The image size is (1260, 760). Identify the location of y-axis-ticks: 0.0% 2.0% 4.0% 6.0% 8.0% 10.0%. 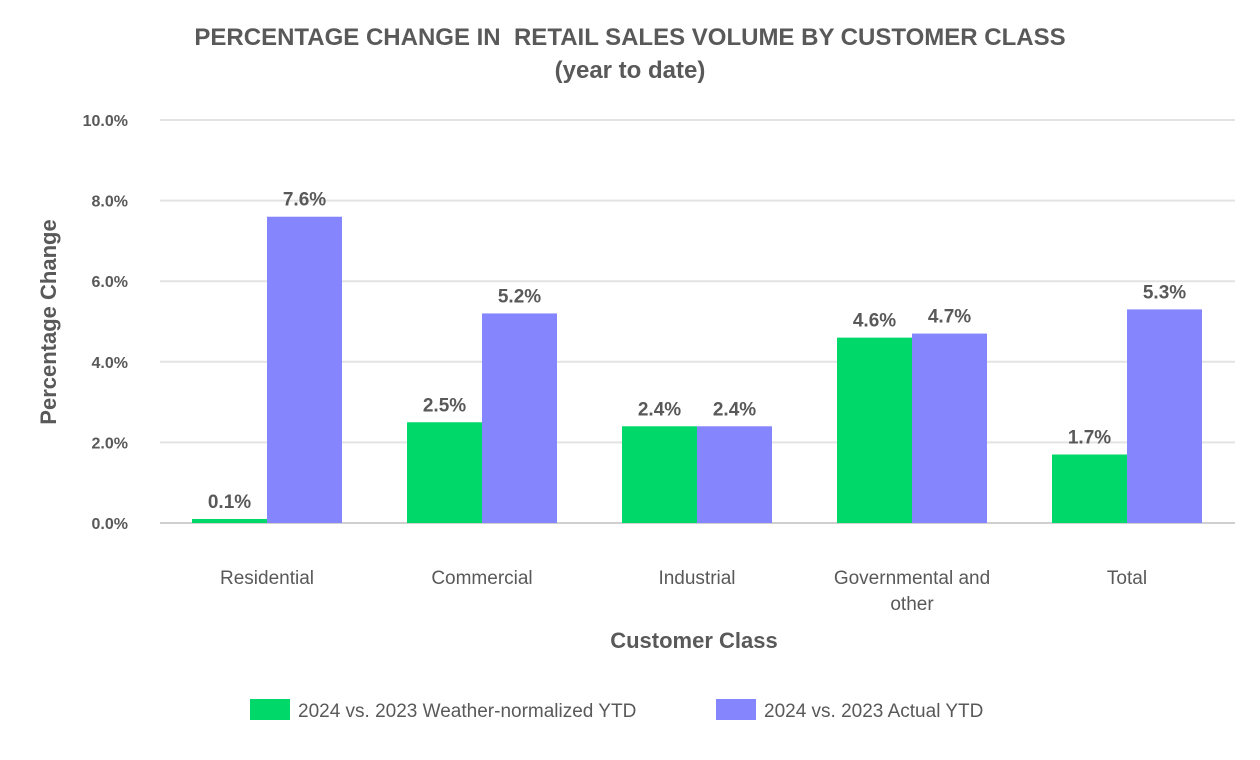
(105, 323).